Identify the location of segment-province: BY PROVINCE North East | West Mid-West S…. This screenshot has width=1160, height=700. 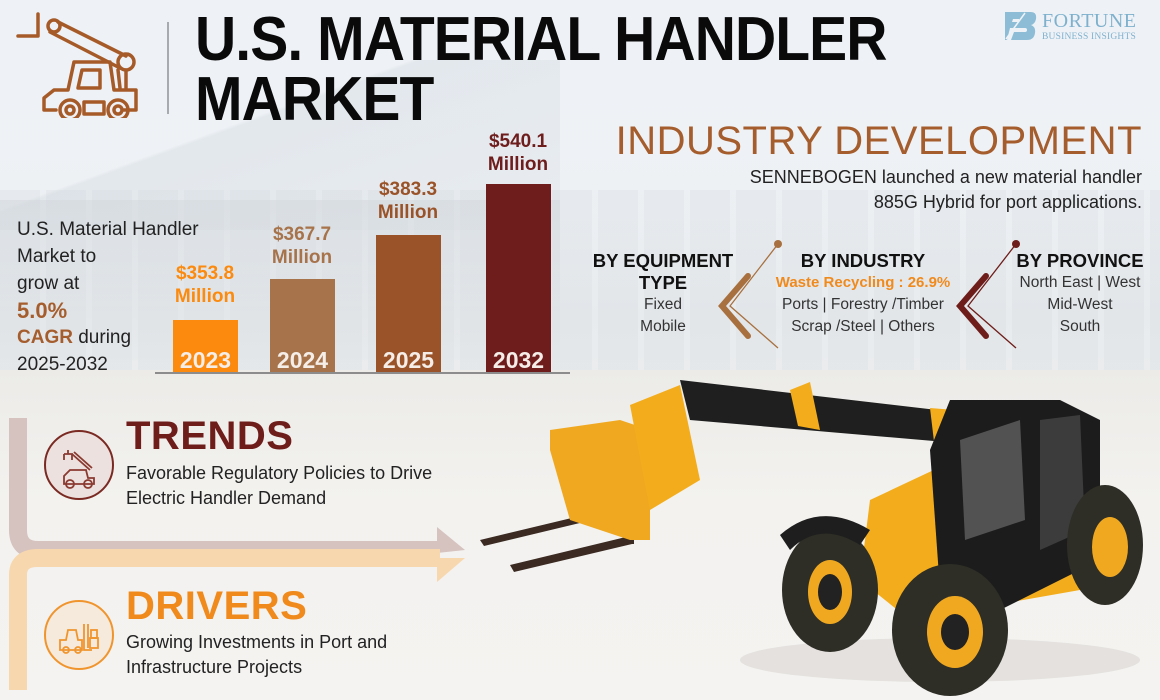
(1080, 294).